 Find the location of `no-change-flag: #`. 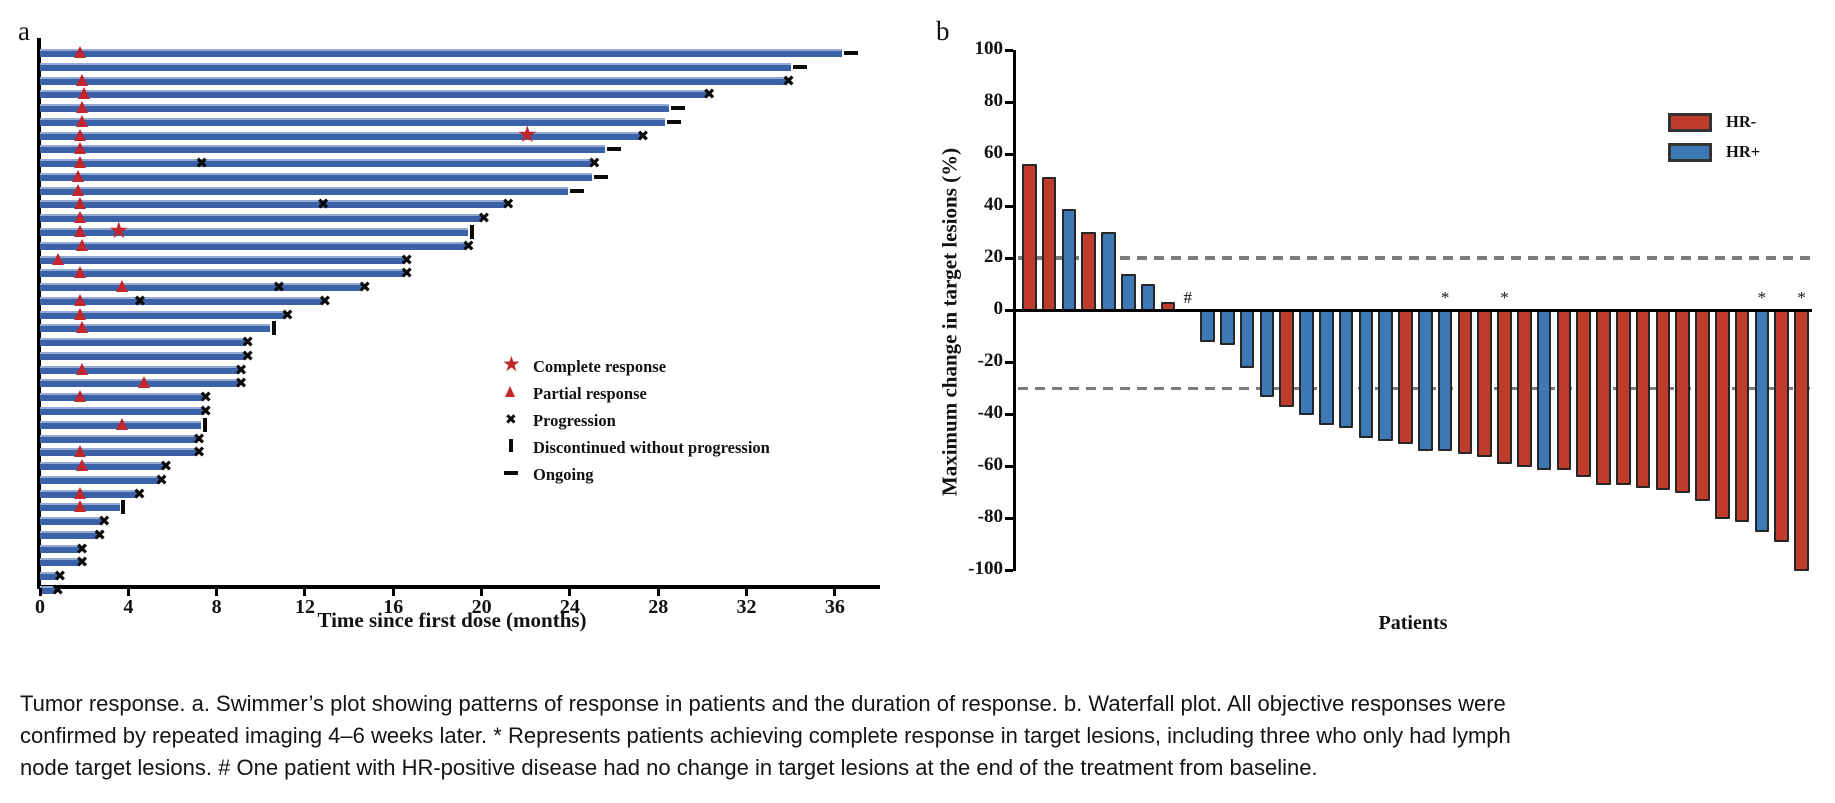

no-change-flag: # is located at coordinates (1187, 297).